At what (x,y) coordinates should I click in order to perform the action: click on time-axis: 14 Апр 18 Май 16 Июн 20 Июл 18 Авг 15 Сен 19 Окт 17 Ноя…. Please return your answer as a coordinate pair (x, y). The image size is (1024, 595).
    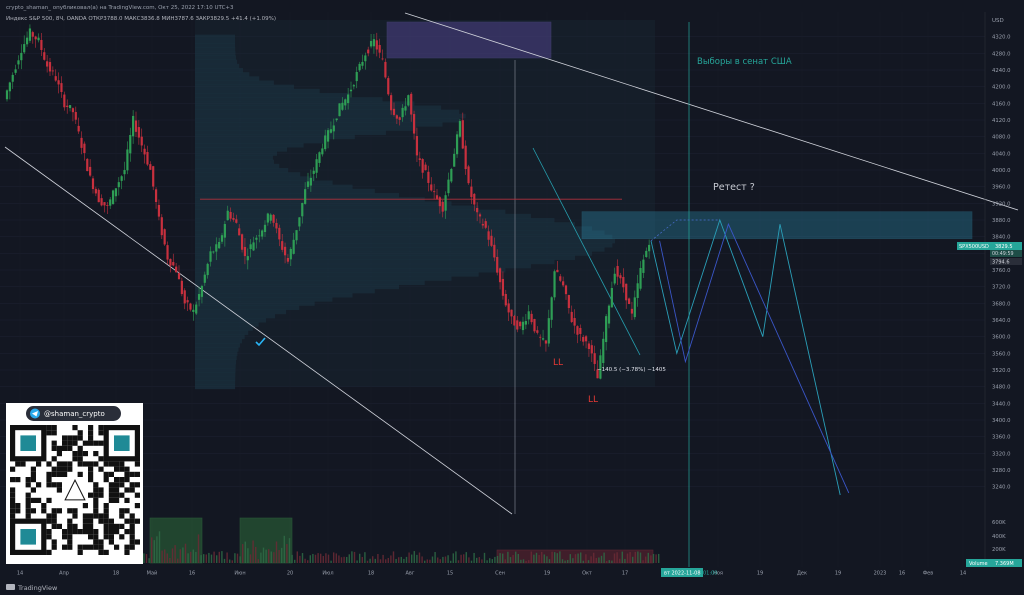
    Looking at the image, I should click on (491, 573).